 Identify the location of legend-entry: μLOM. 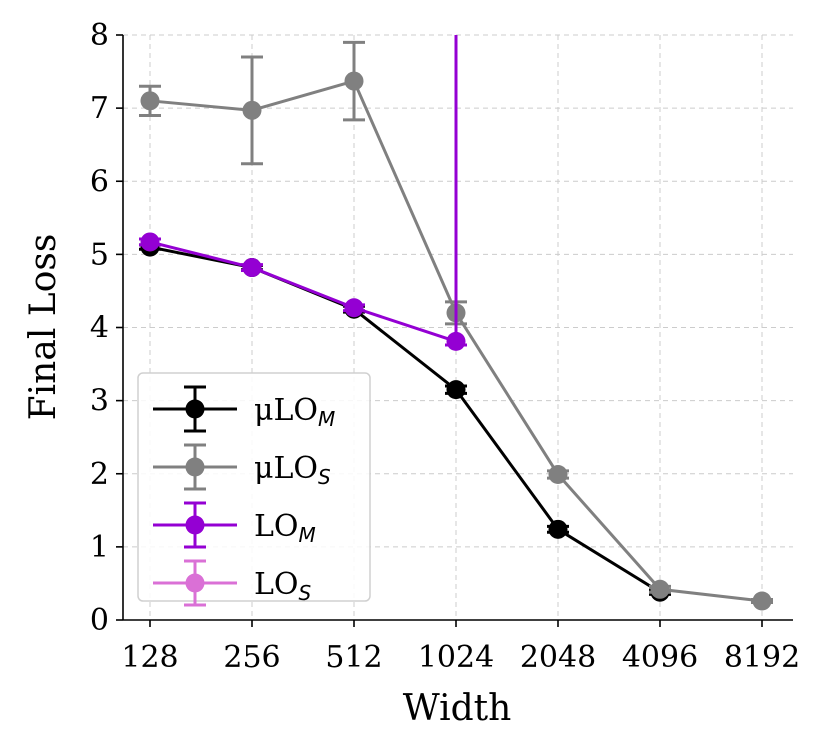
(244, 409).